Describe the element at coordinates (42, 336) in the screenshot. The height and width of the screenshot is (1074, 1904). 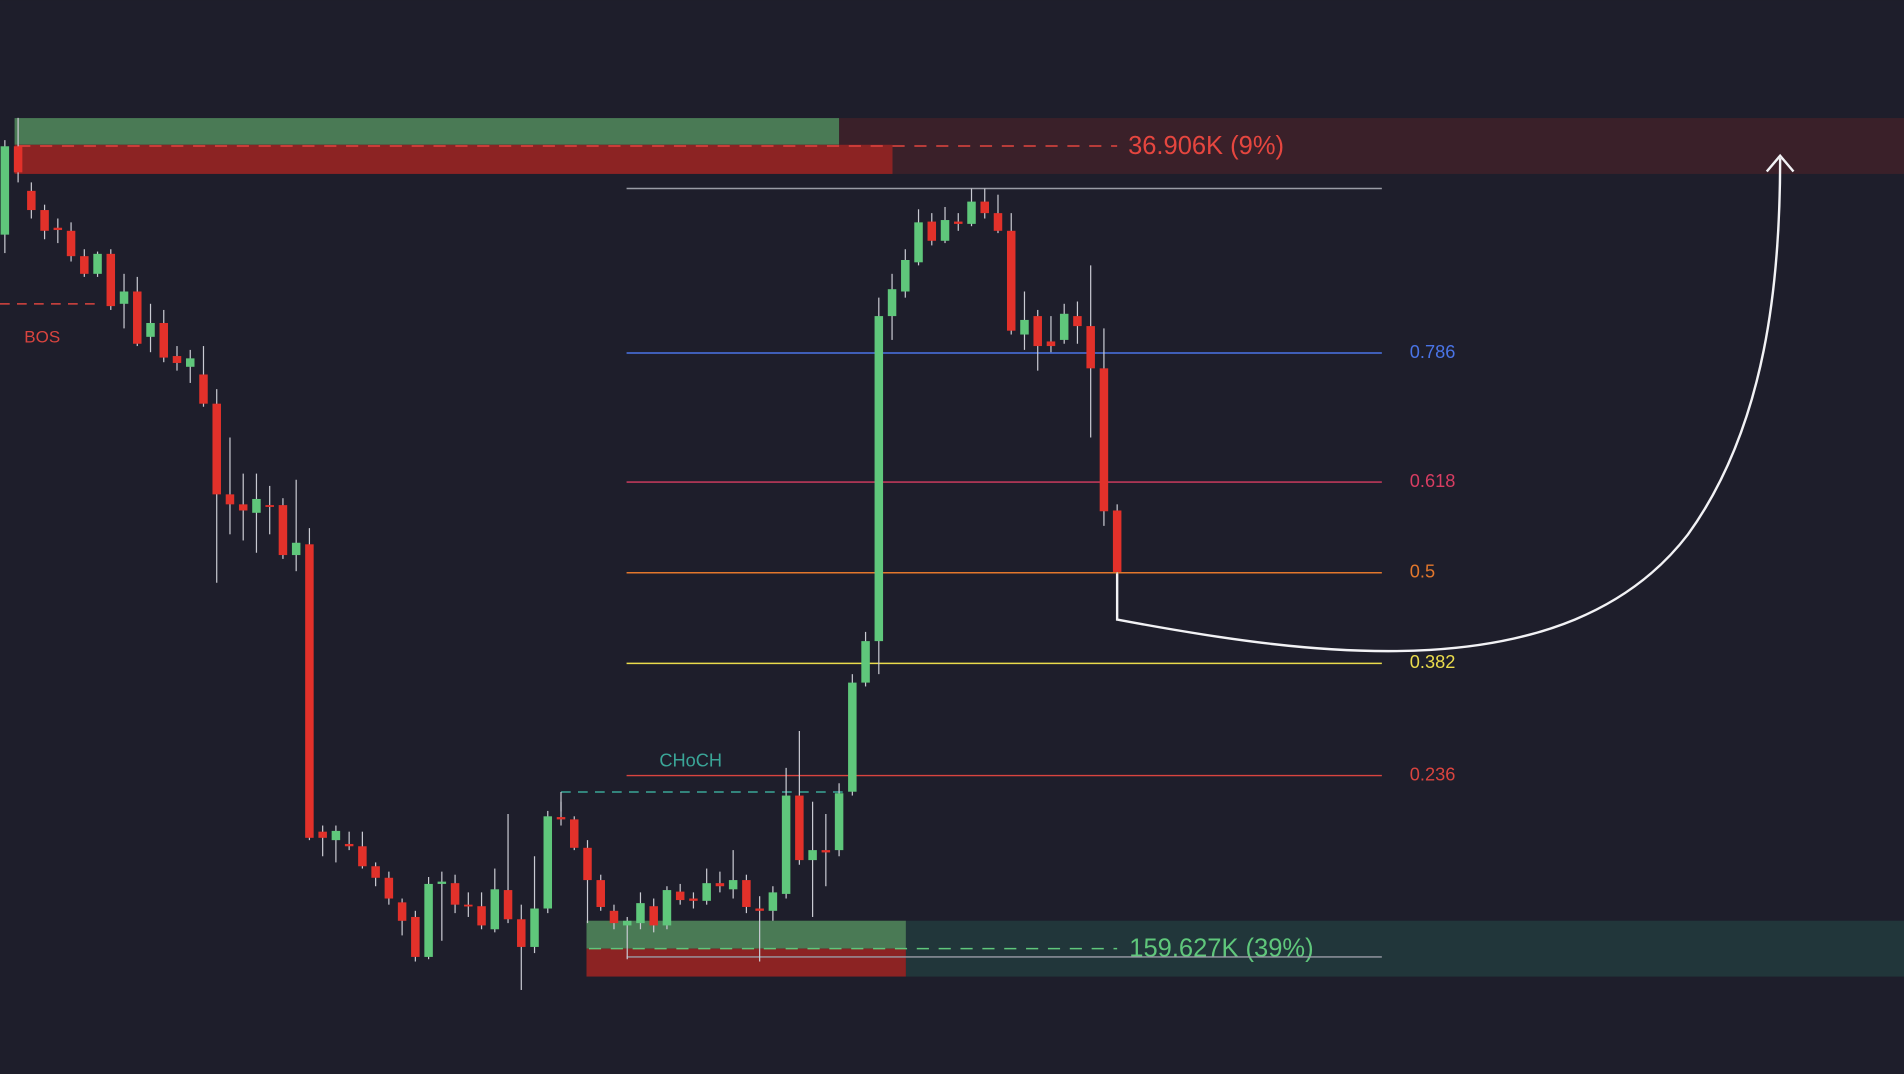
I see `bos-label: BOS` at that location.